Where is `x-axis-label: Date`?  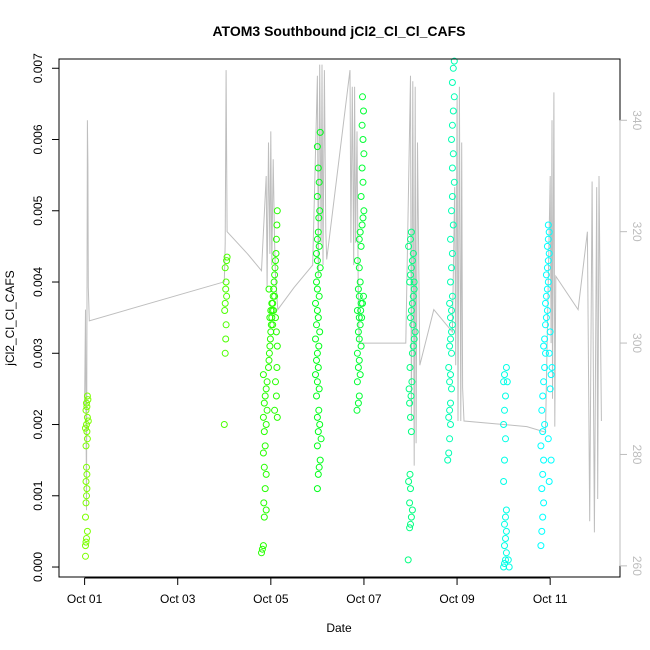
x-axis-label: Date is located at coordinates (339, 628).